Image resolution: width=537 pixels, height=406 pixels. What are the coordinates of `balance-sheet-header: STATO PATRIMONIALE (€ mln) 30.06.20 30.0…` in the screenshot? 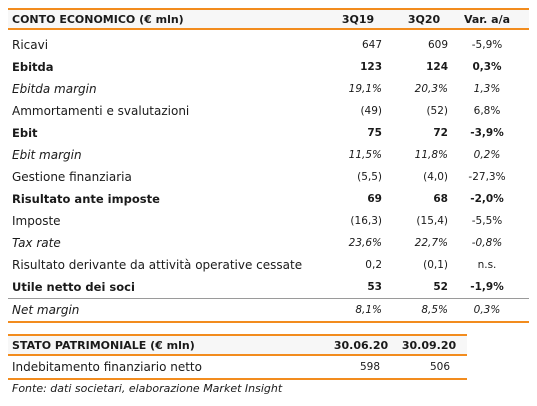 It's located at (237, 345).